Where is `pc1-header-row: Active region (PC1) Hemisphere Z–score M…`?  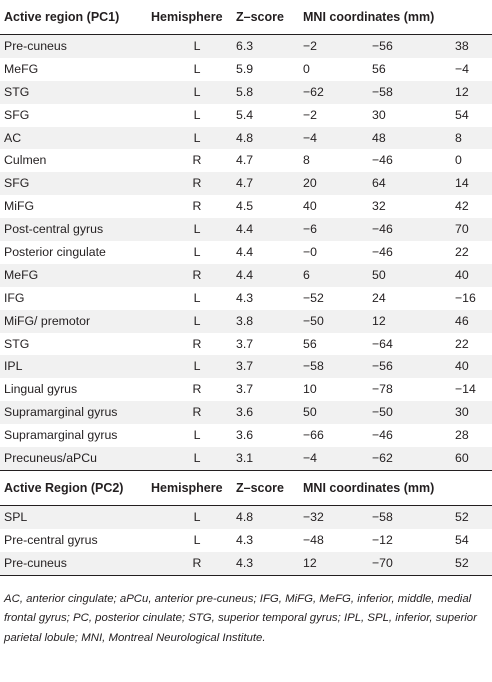
pc1-header-row: Active region (PC1) Hemisphere Z–score M… is located at coordinates (246, 17).